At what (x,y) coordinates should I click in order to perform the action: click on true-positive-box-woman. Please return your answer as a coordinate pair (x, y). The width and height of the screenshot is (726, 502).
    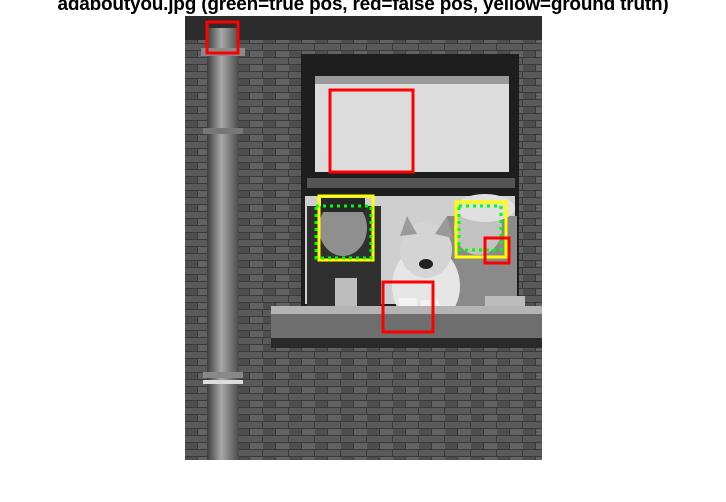
    Looking at the image, I should click on (480, 228).